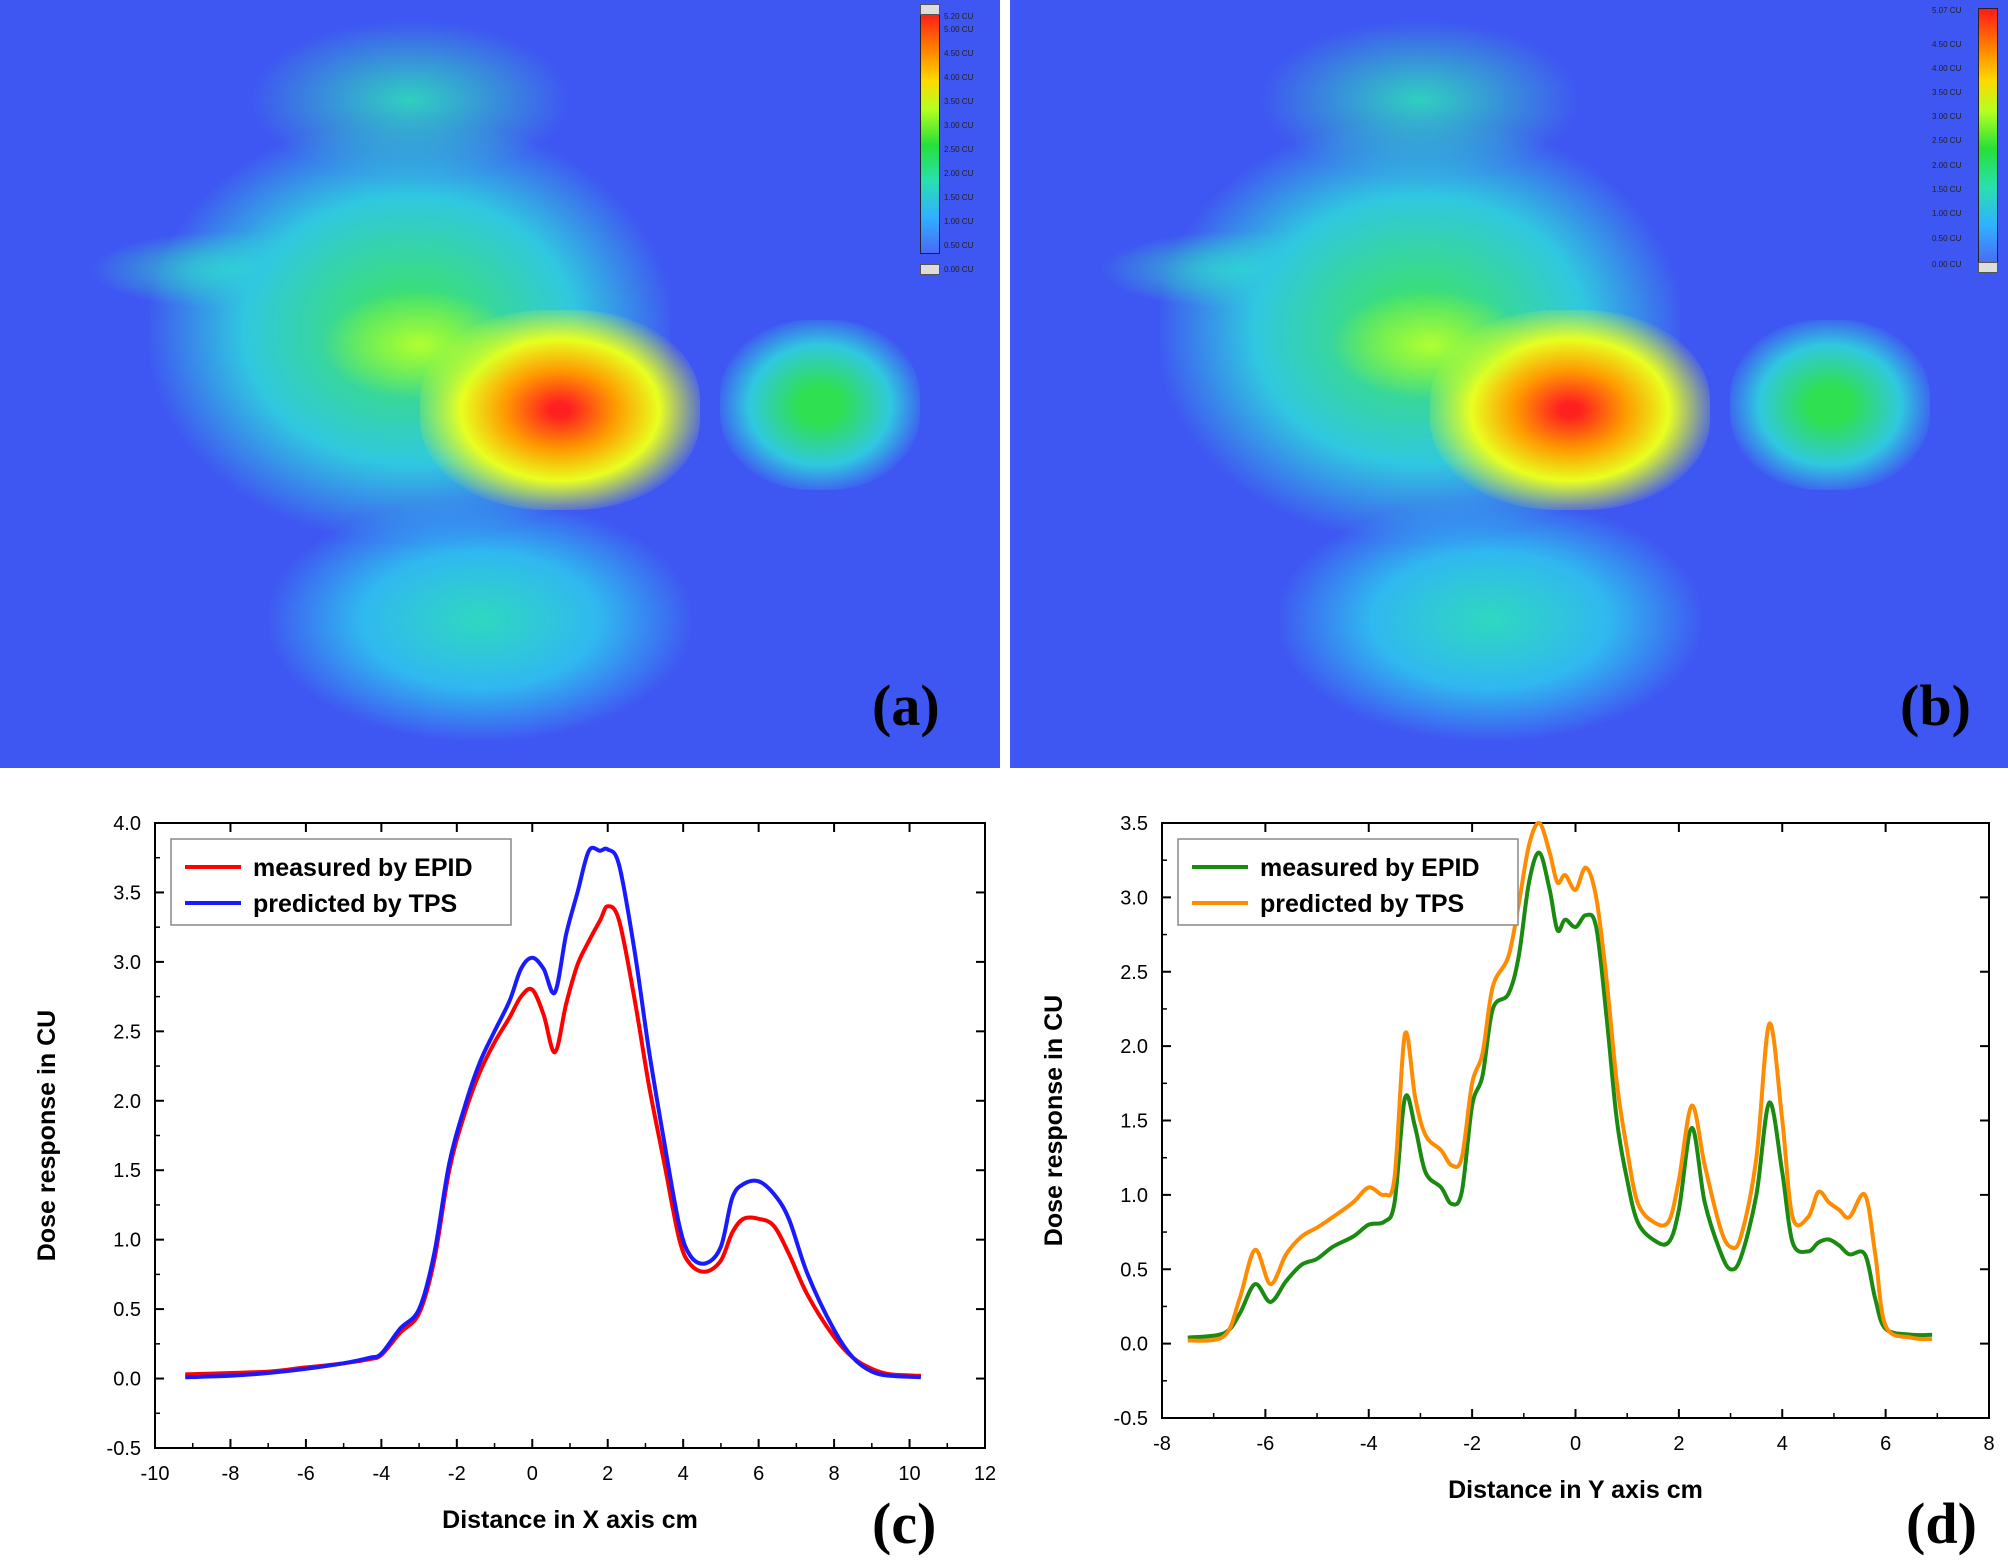 This screenshot has width=2008, height=1560. I want to click on colorbar-tick: 5.00 CU, so click(959, 29).